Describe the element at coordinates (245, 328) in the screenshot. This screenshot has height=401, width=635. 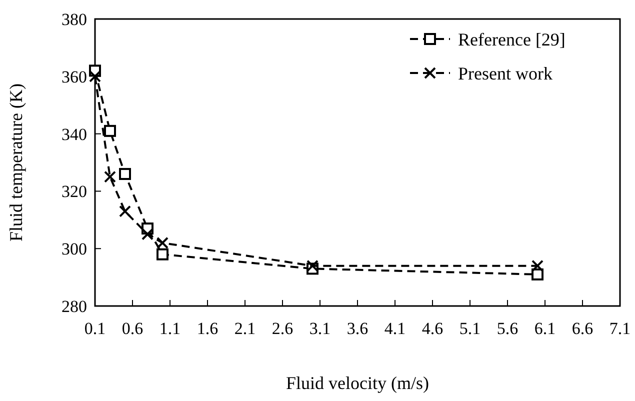
I see `x-tick-label: 2.1` at that location.